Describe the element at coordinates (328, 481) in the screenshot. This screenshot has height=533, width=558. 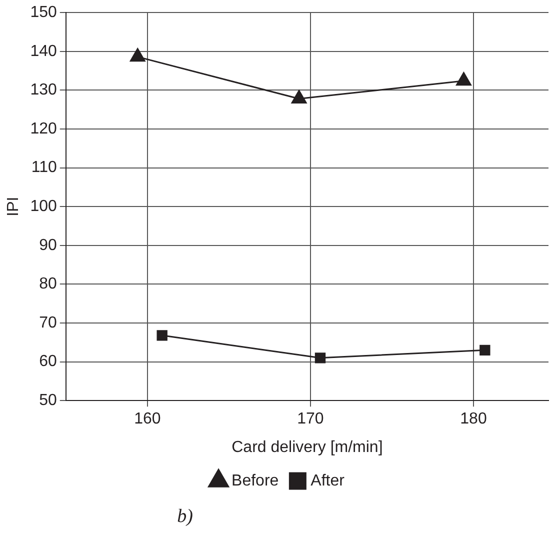
I see `legend-label: After` at that location.